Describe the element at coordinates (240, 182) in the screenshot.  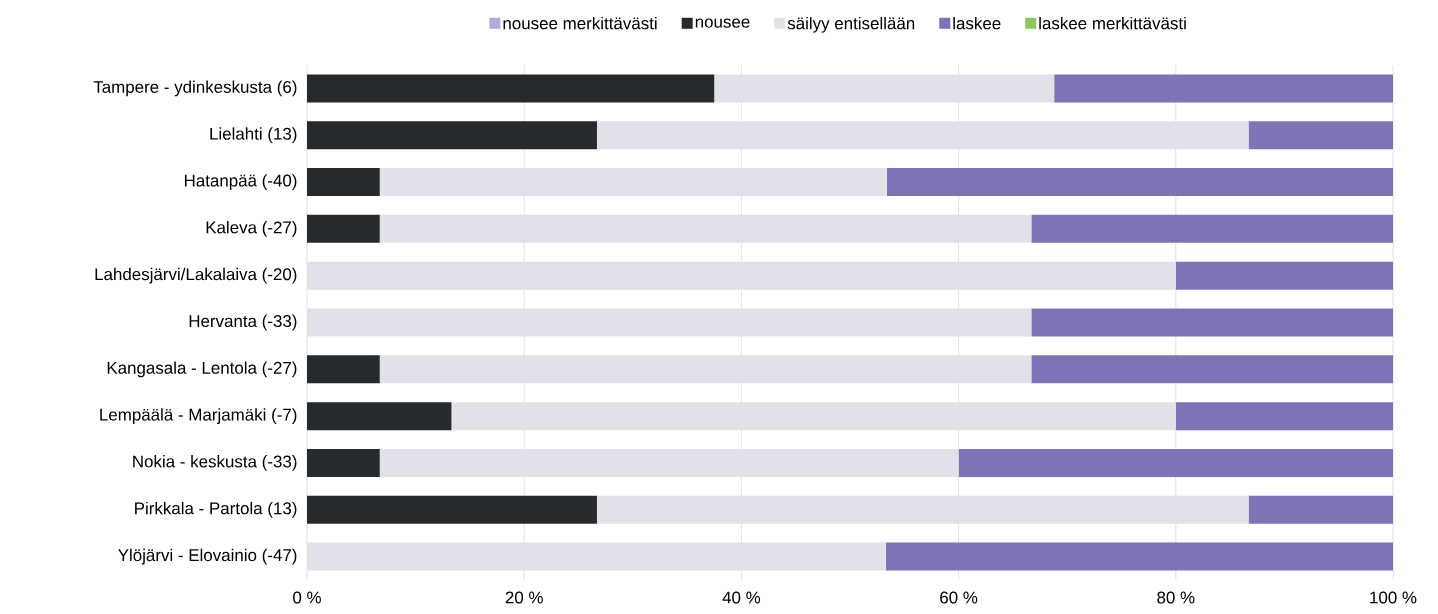
I see `y-tick-label: Hatanpää (-40)` at that location.